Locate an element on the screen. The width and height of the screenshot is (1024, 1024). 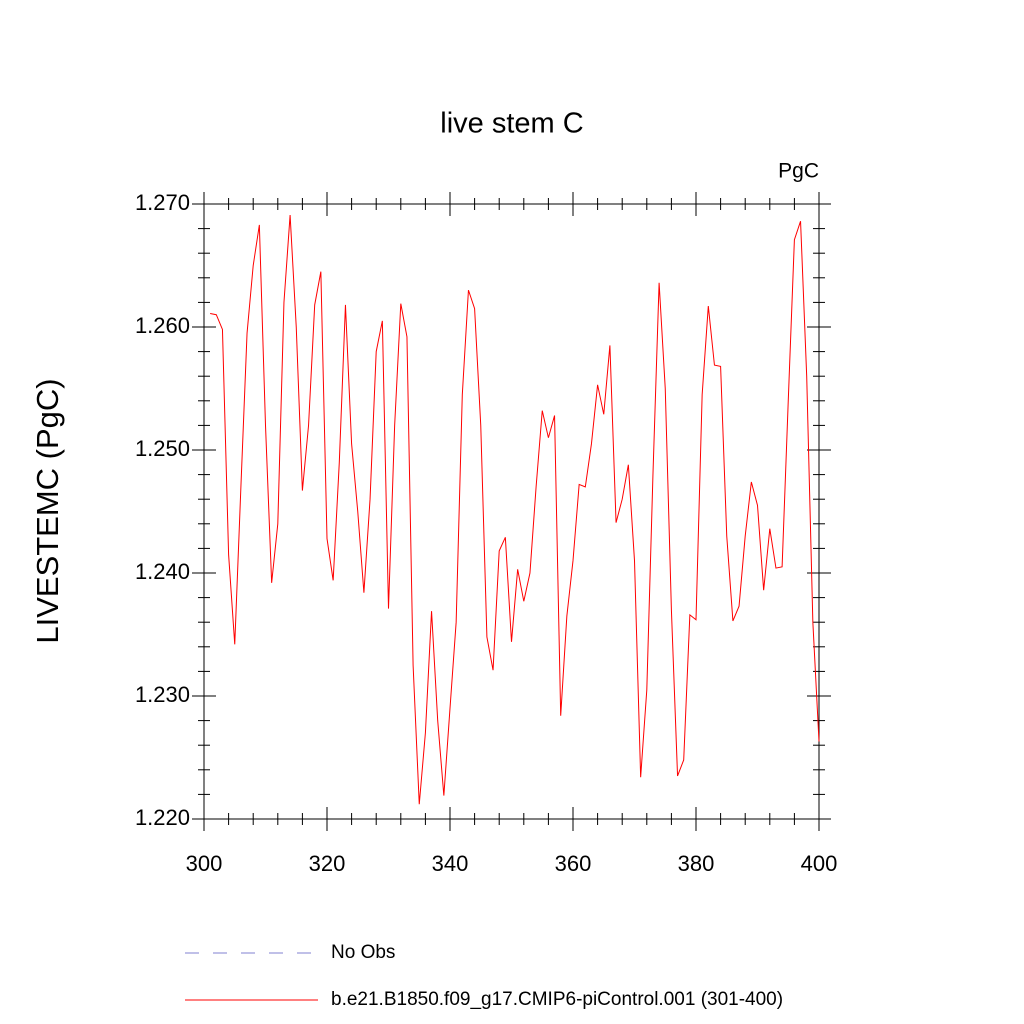
y-tick-label: 1.270 is located at coordinates (162, 202).